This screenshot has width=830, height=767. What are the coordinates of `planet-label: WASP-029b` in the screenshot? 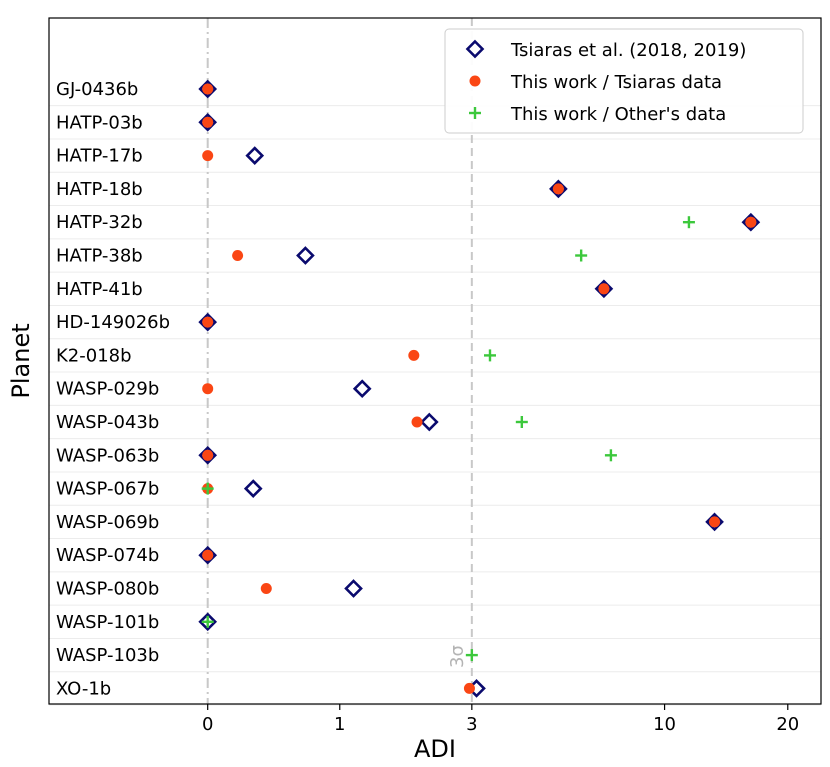 It's located at (107, 389).